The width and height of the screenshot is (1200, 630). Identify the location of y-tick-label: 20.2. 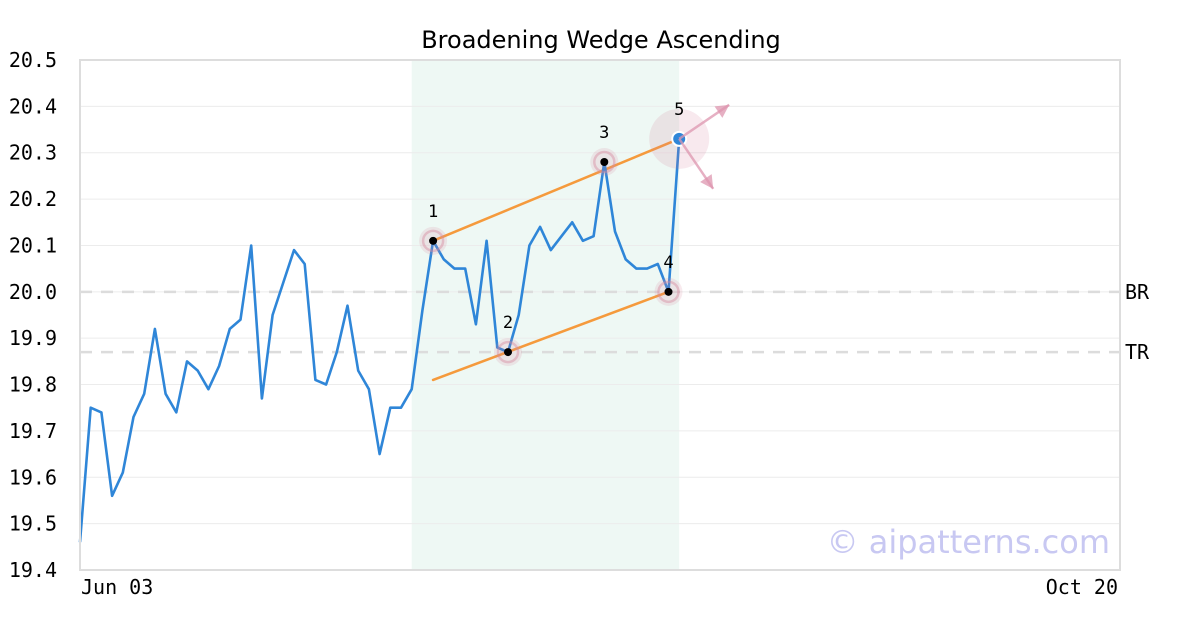
(33, 199).